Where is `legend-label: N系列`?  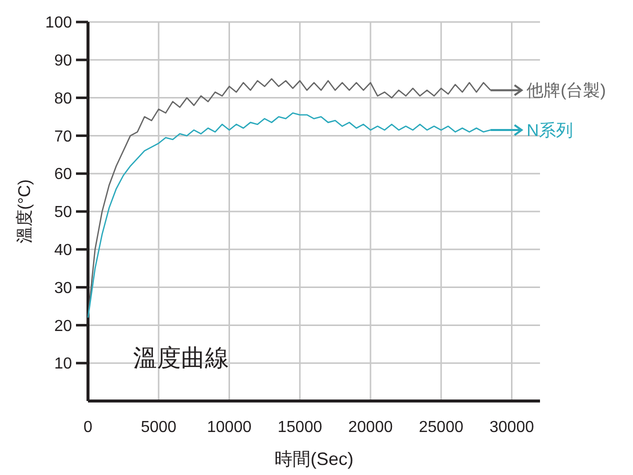 legend-label: N系列 is located at coordinates (549, 130).